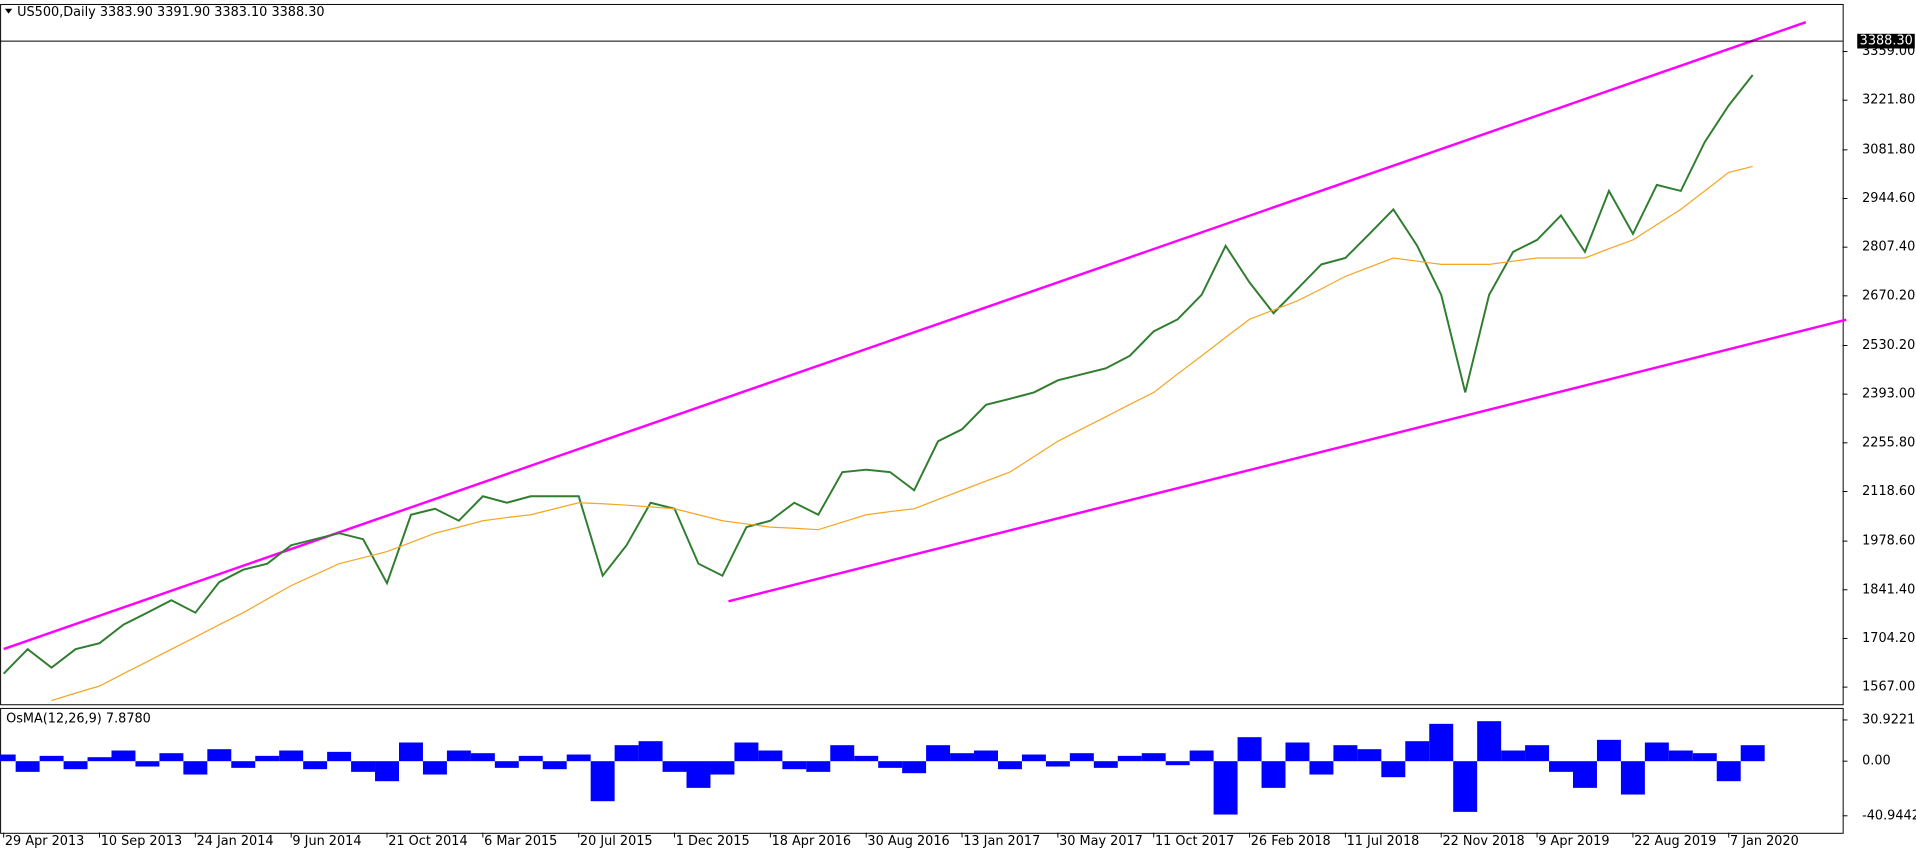 This screenshot has width=1916, height=850. What do you see at coordinates (1888, 198) in the screenshot?
I see `y-tick-label: 2944.60` at bounding box center [1888, 198].